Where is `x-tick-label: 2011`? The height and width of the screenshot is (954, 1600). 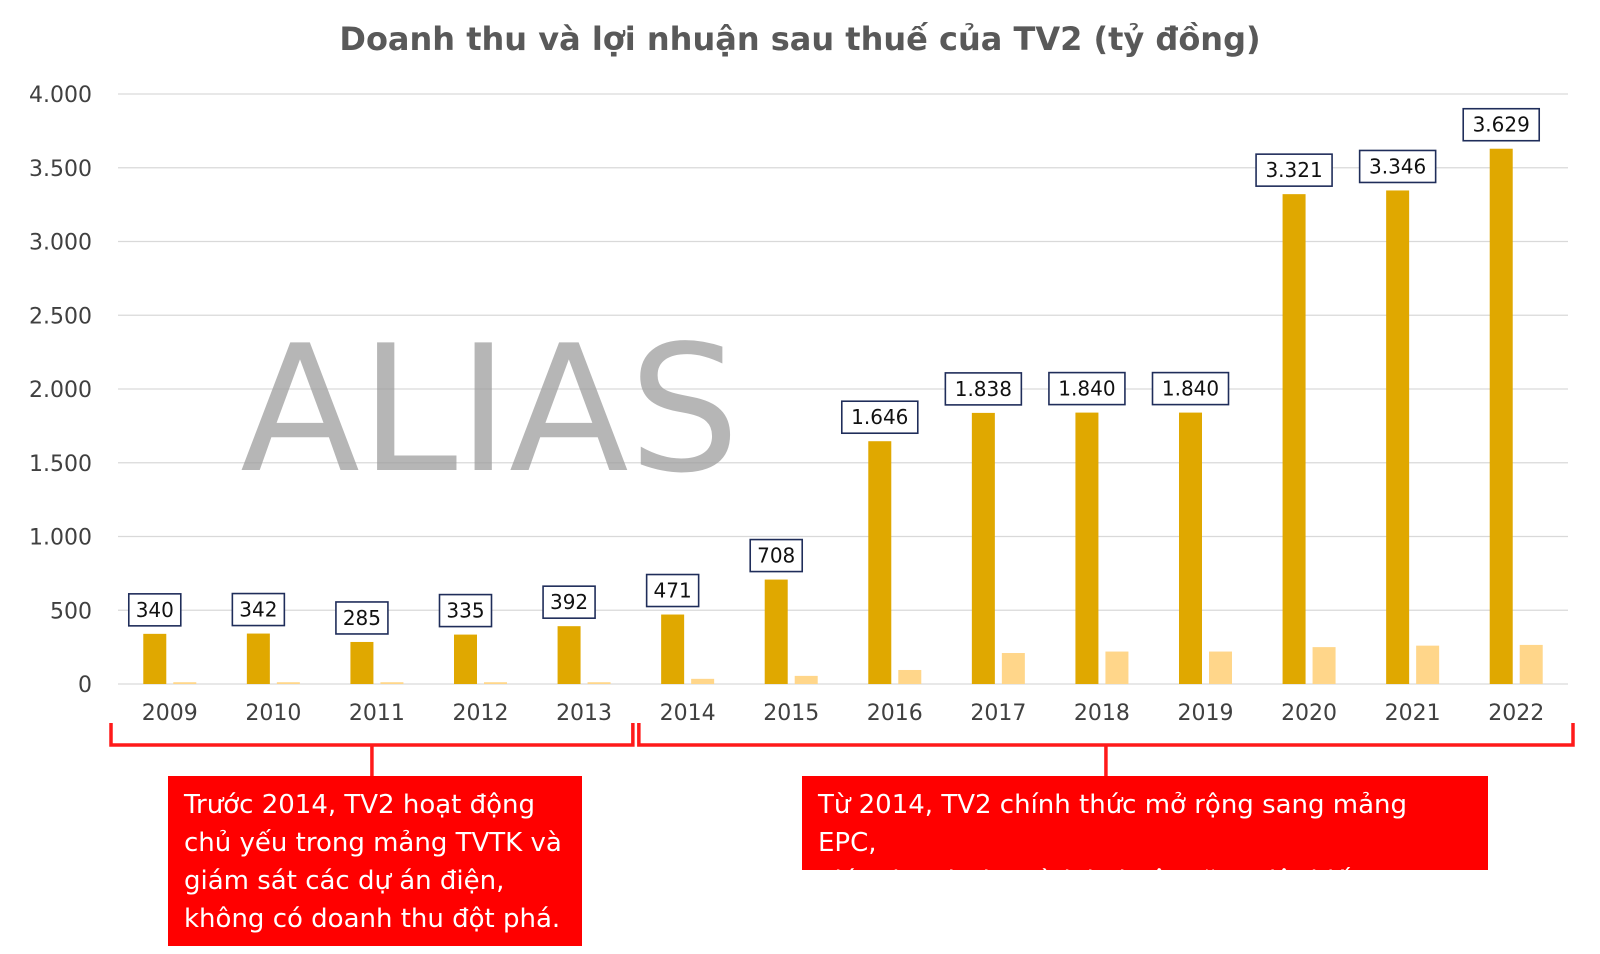
x-tick-label: 2011 is located at coordinates (377, 713).